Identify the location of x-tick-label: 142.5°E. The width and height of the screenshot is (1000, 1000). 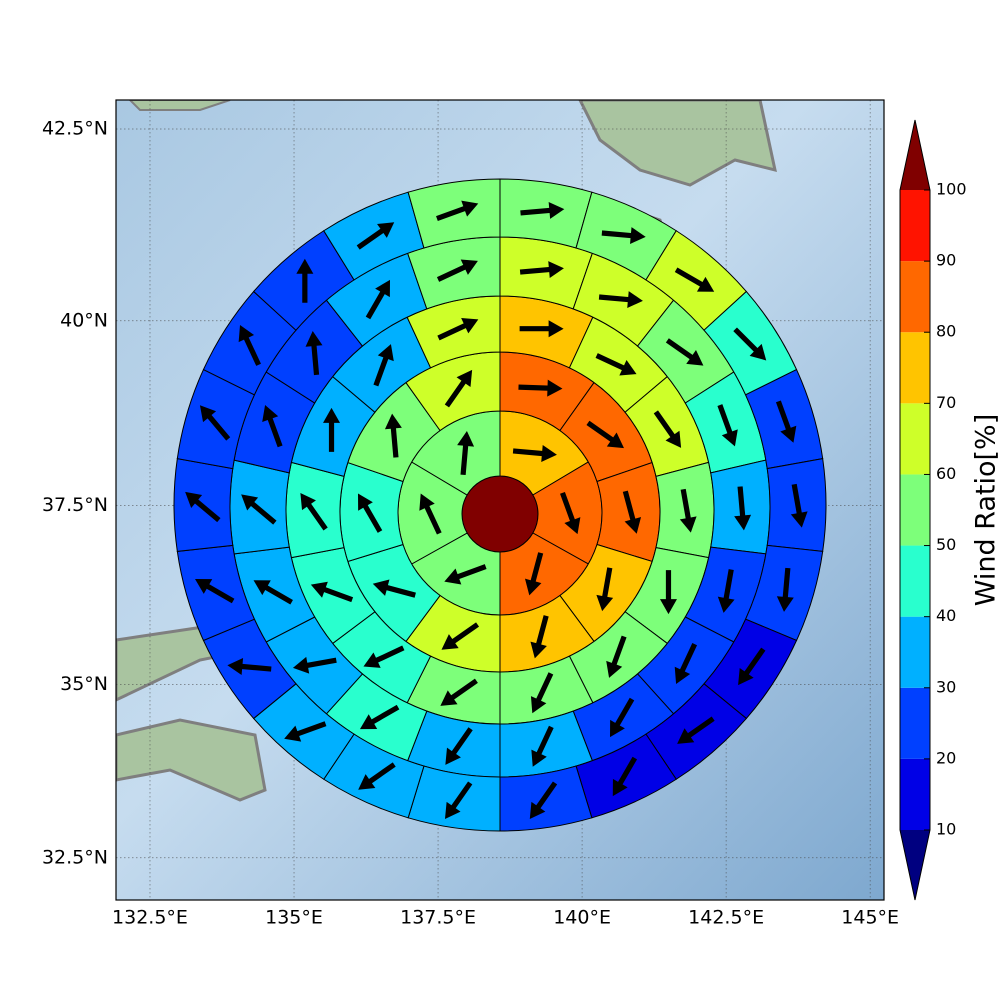
(726, 918).